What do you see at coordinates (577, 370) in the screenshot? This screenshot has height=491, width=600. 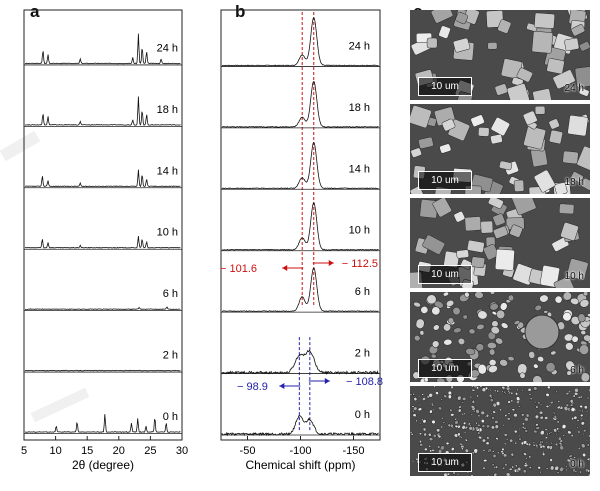 I see `sem-time-label: 6 h` at bounding box center [577, 370].